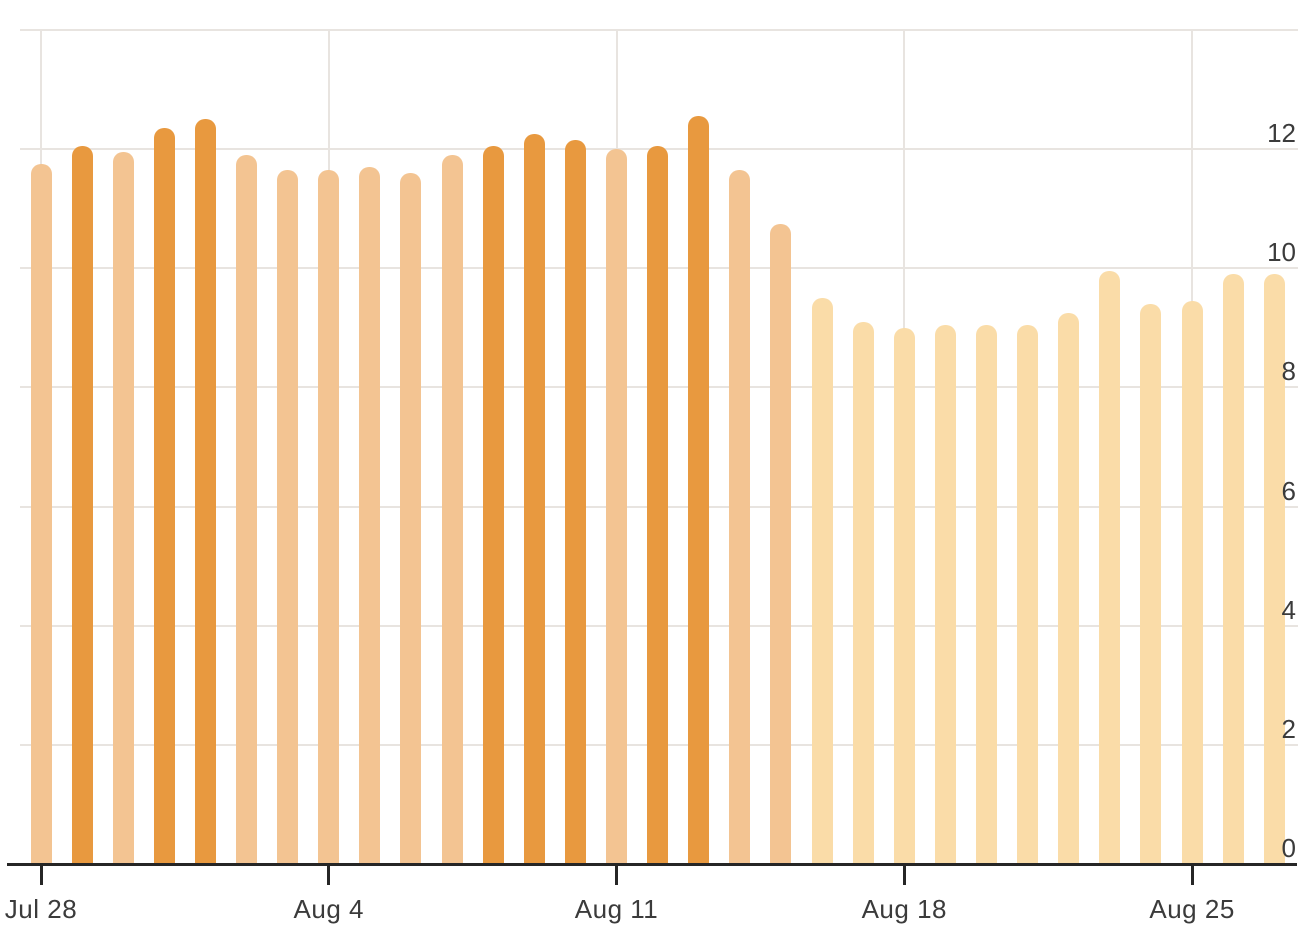  What do you see at coordinates (1281, 252) in the screenshot?
I see `y-axis-label-10: 10` at bounding box center [1281, 252].